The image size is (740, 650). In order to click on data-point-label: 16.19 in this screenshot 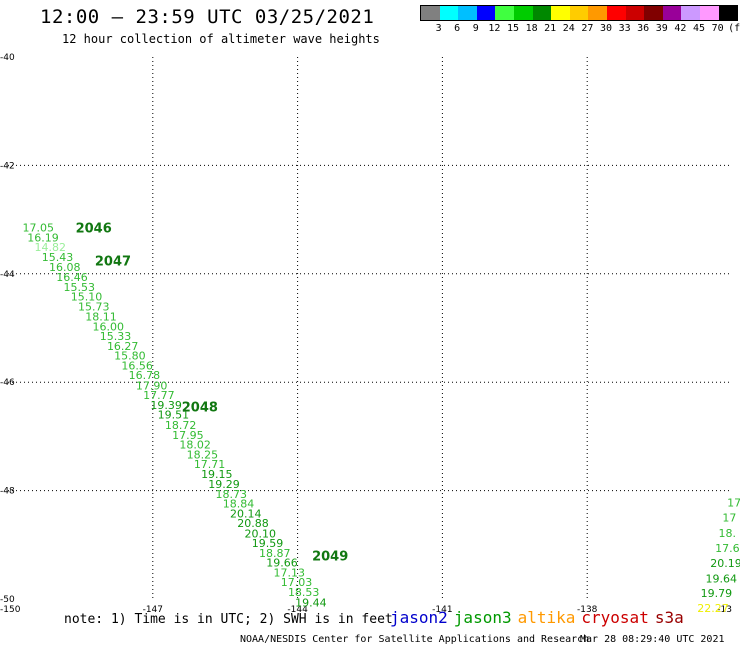, I will do `click(43, 237)`.